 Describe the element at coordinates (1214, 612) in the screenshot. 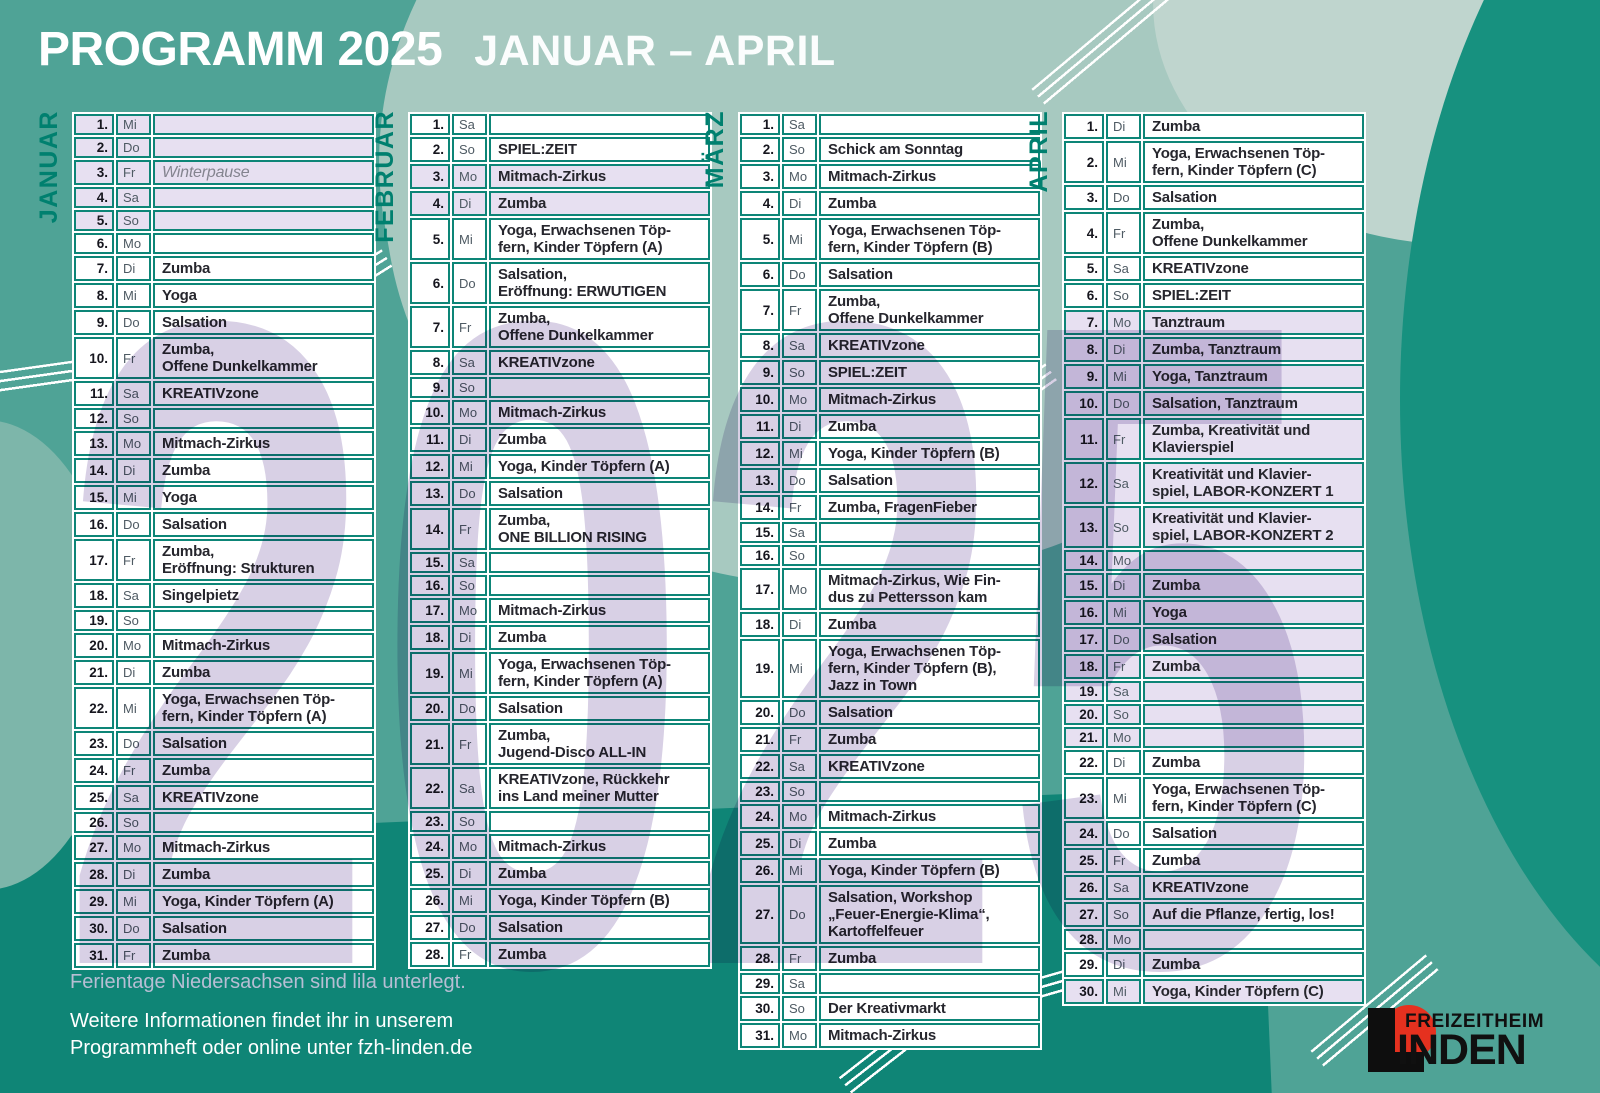

I see `calendar-row: 16. Mi Yoga` at that location.